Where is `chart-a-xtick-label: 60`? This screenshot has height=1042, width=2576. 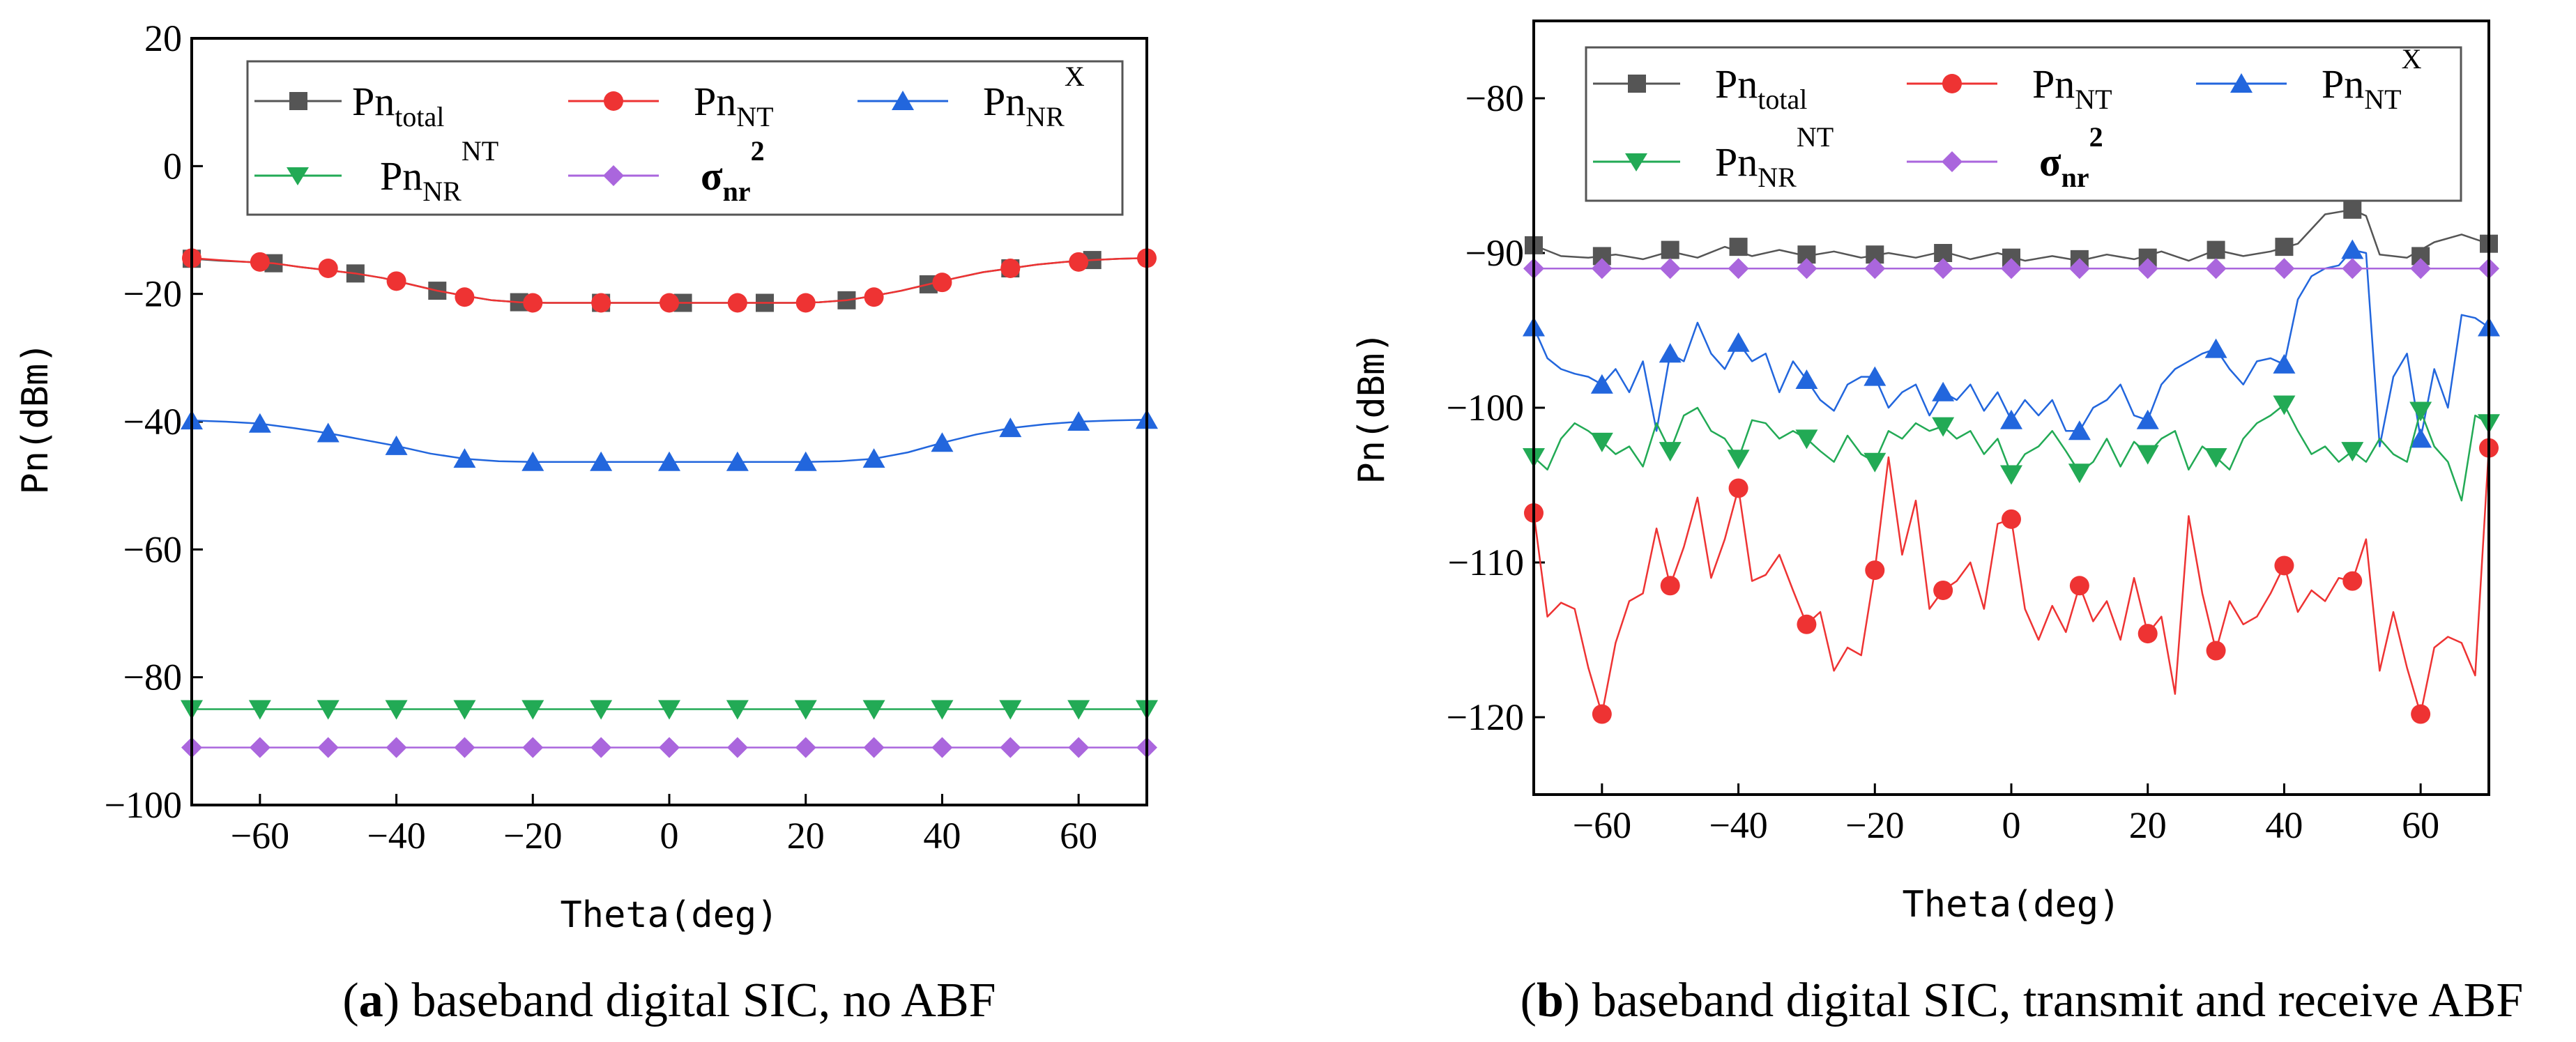 chart-a-xtick-label: 60 is located at coordinates (1078, 836).